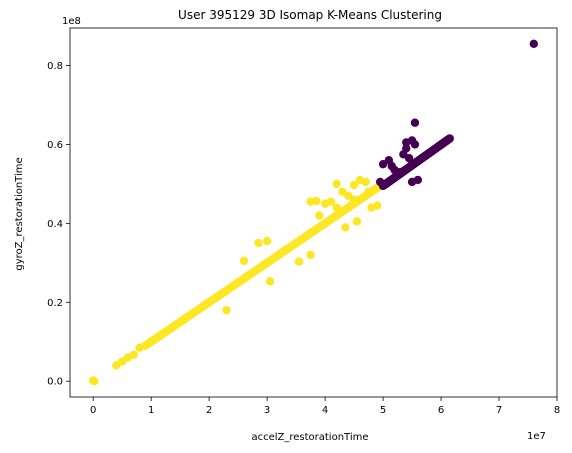 The image size is (572, 453). I want to click on x-axis-multiplier: 1e7, so click(536, 436).